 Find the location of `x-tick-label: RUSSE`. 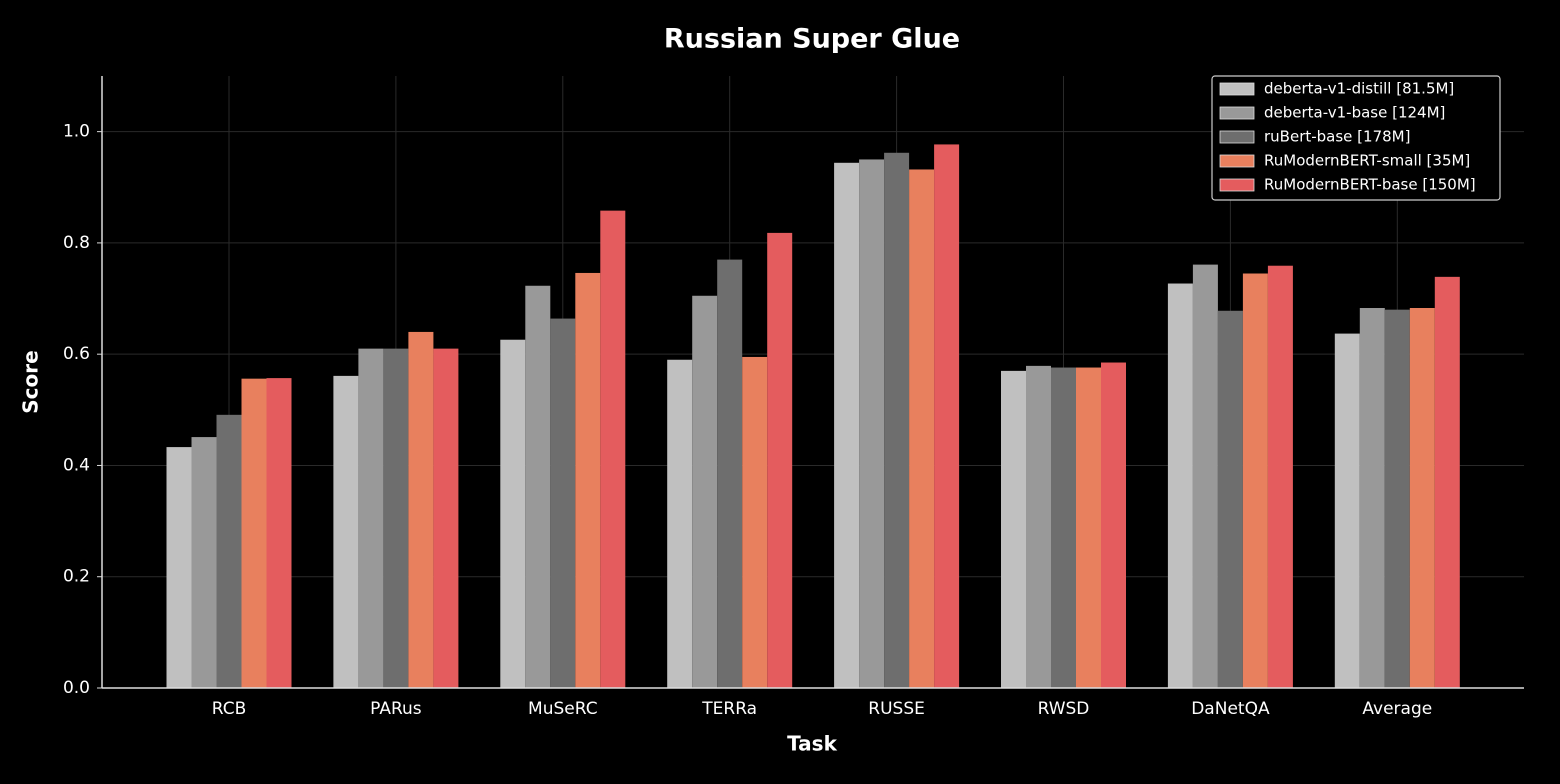

x-tick-label: RUSSE is located at coordinates (896, 709).